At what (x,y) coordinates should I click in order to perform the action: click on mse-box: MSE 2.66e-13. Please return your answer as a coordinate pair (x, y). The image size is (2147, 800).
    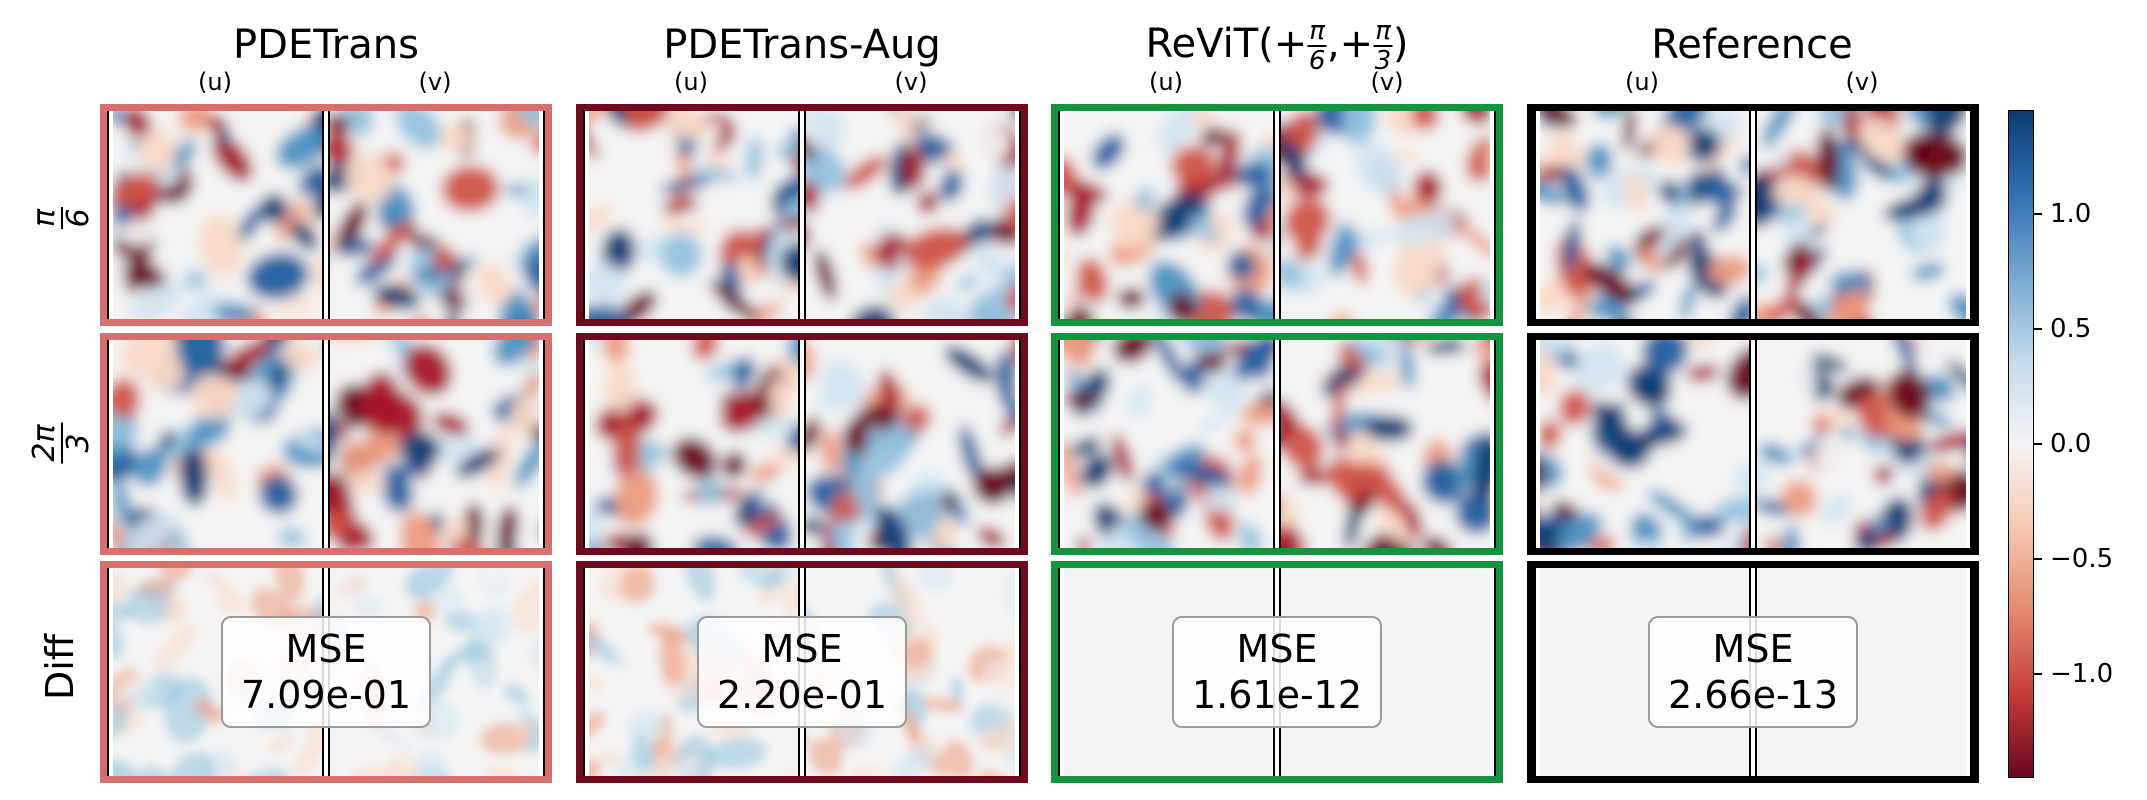
    Looking at the image, I should click on (1753, 672).